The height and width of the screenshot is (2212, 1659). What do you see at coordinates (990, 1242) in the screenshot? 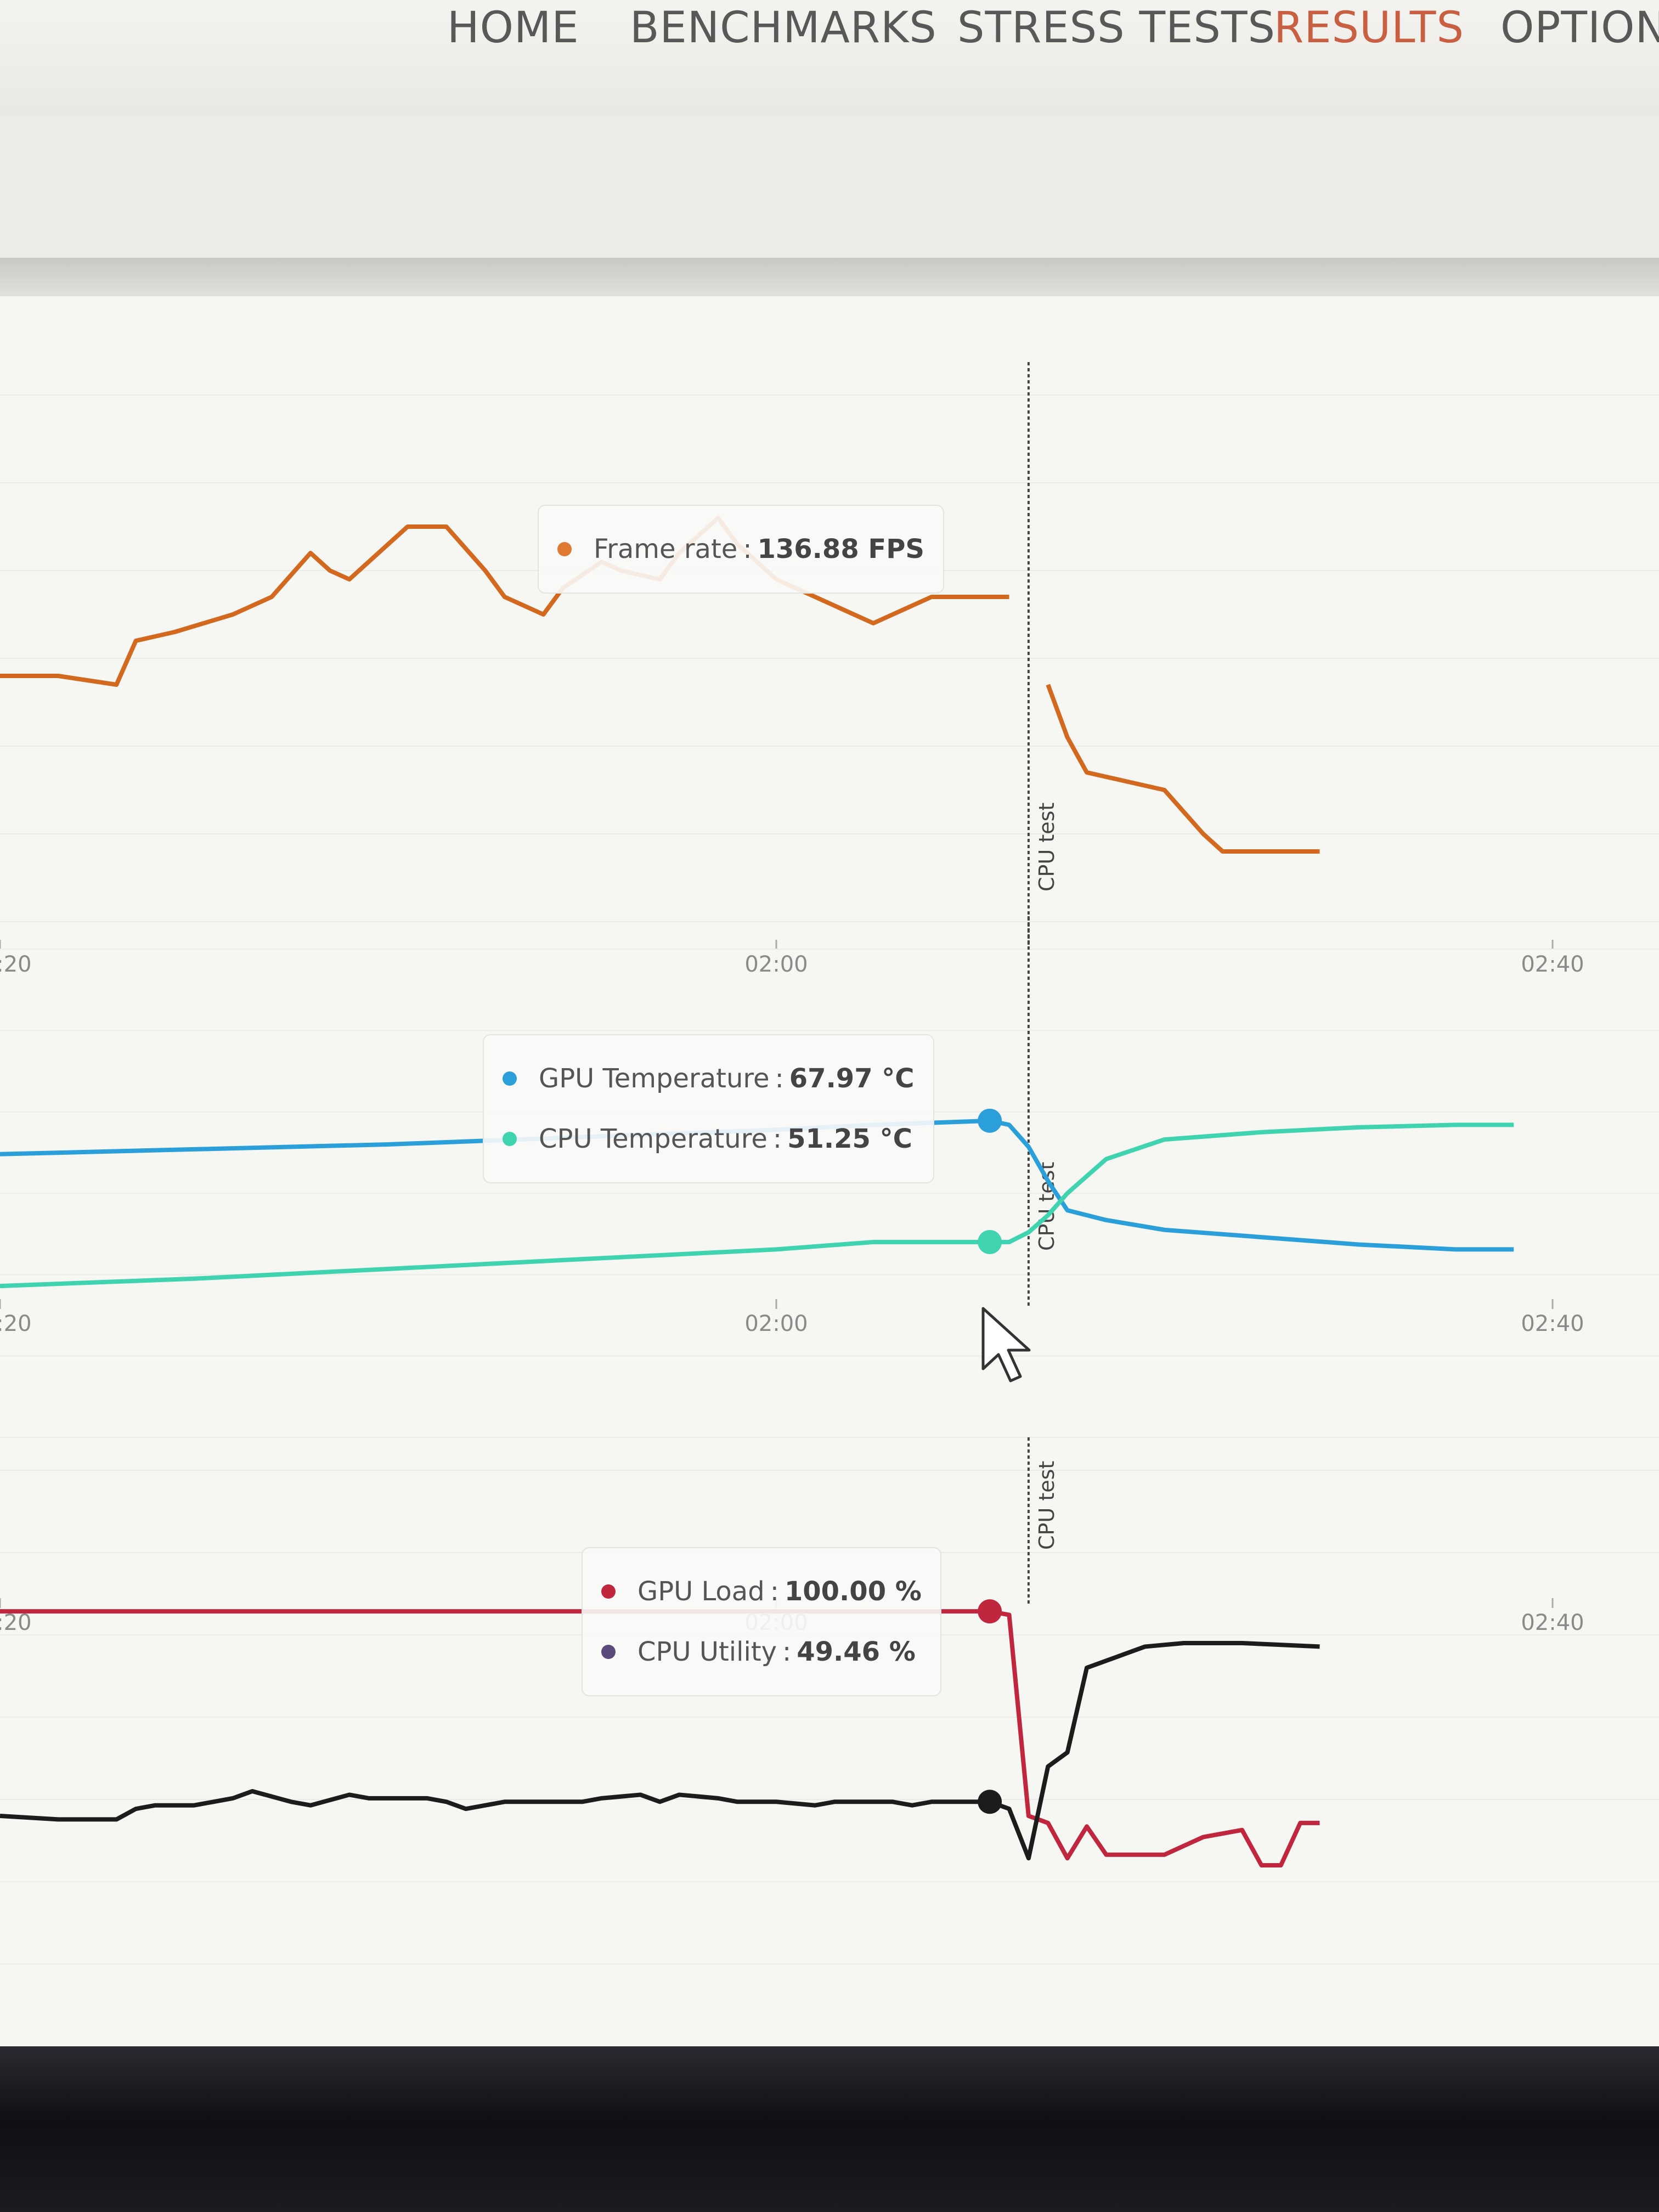
I see `hover-point-cpu-temperature` at bounding box center [990, 1242].